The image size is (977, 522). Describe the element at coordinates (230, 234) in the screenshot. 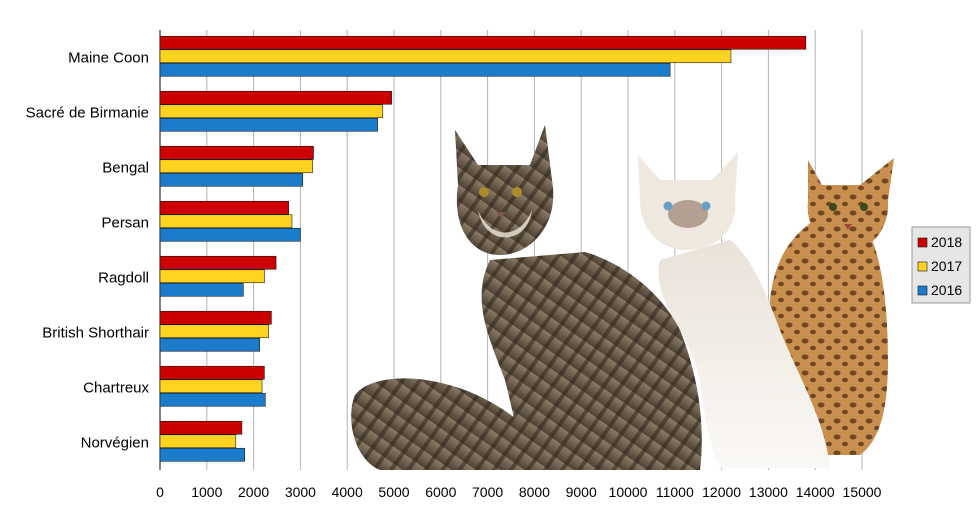

I see `bar-persan-2016` at that location.